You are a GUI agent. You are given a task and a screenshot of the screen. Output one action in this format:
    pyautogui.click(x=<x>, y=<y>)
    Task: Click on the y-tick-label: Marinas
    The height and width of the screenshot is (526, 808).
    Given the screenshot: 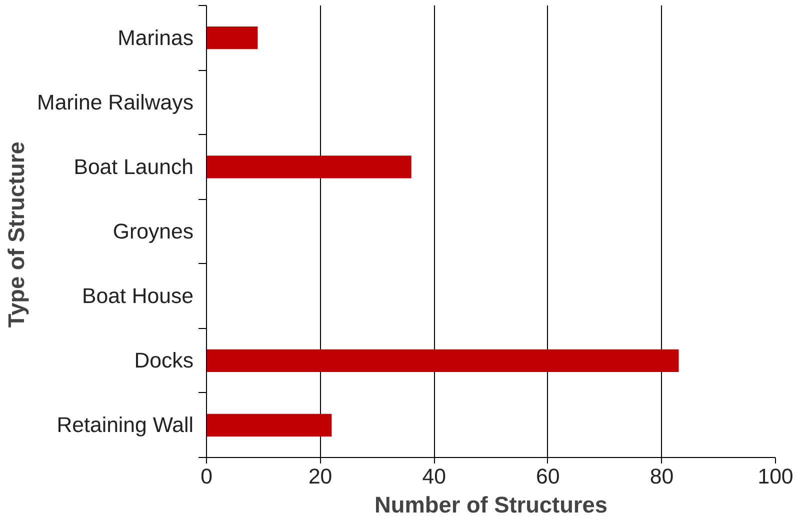 What is the action you would take?
    pyautogui.click(x=156, y=38)
    